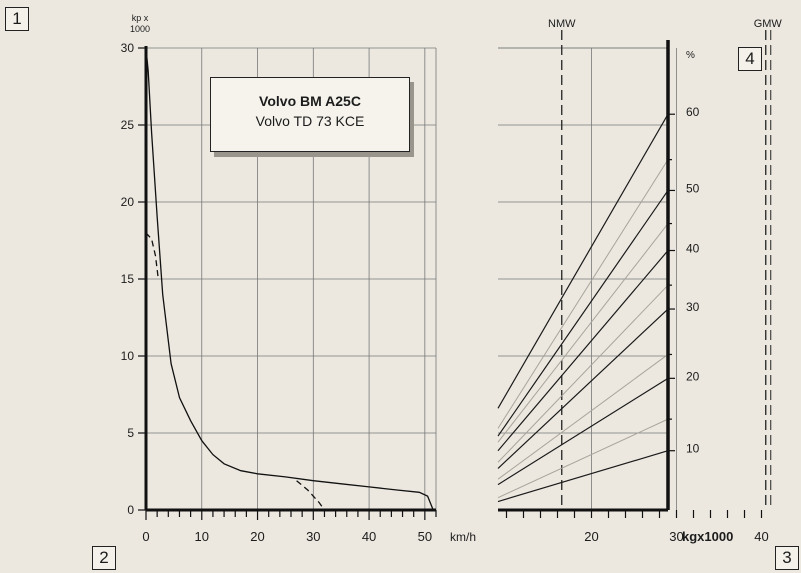 This screenshot has width=801, height=573. What do you see at coordinates (202, 536) in the screenshot?
I see `x-tick-label: 10` at bounding box center [202, 536].